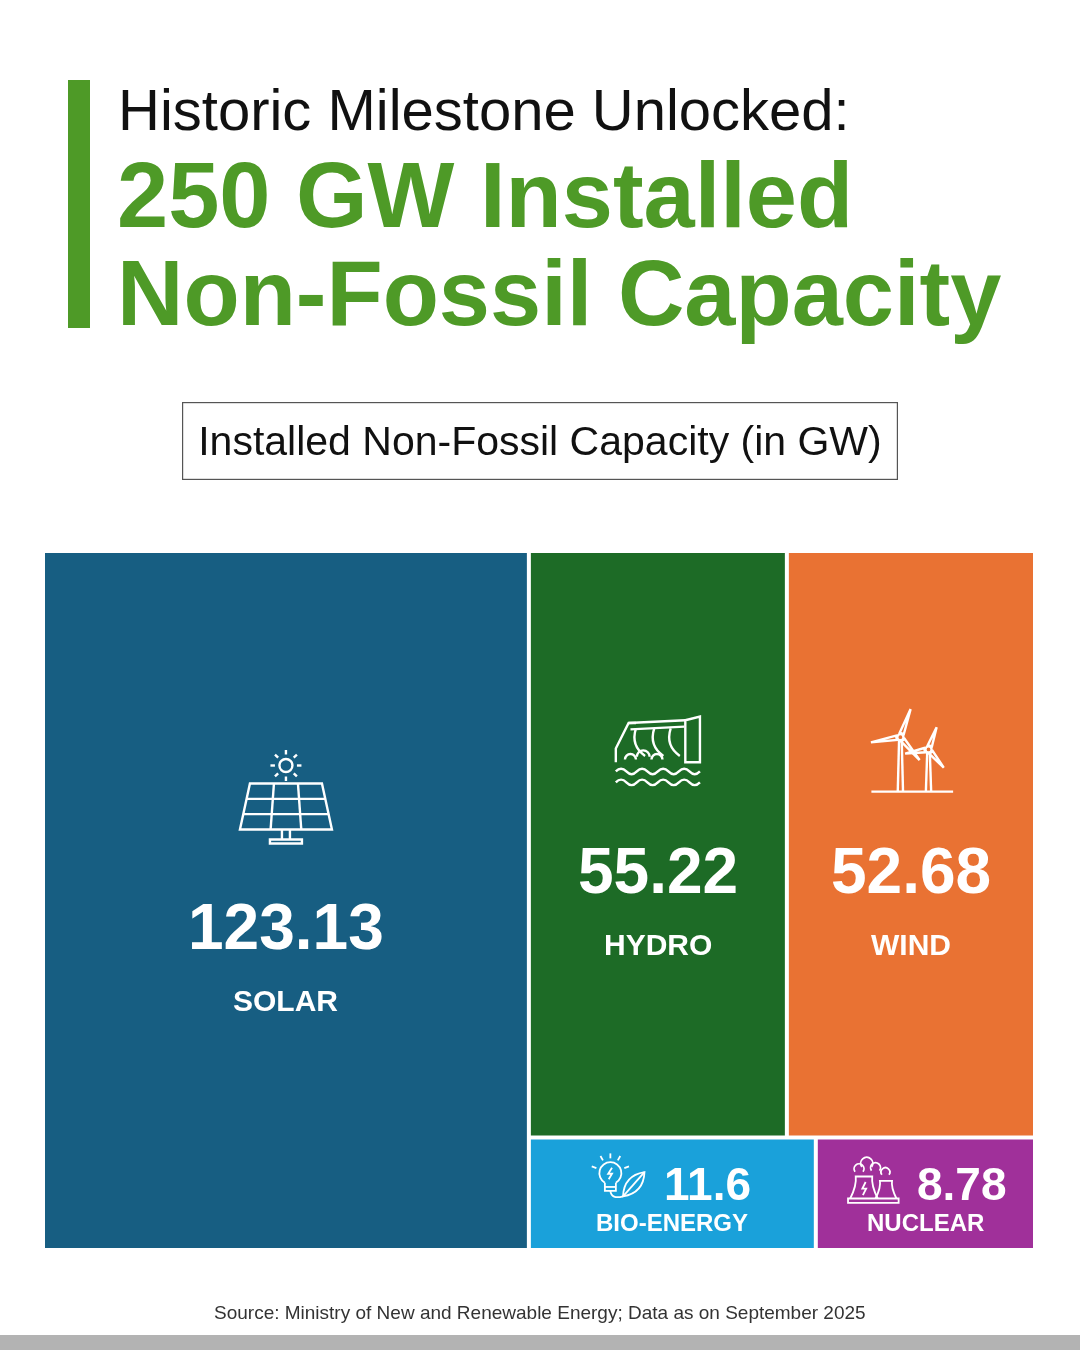  What do you see at coordinates (286, 927) in the screenshot?
I see `data-label: 123.13` at bounding box center [286, 927].